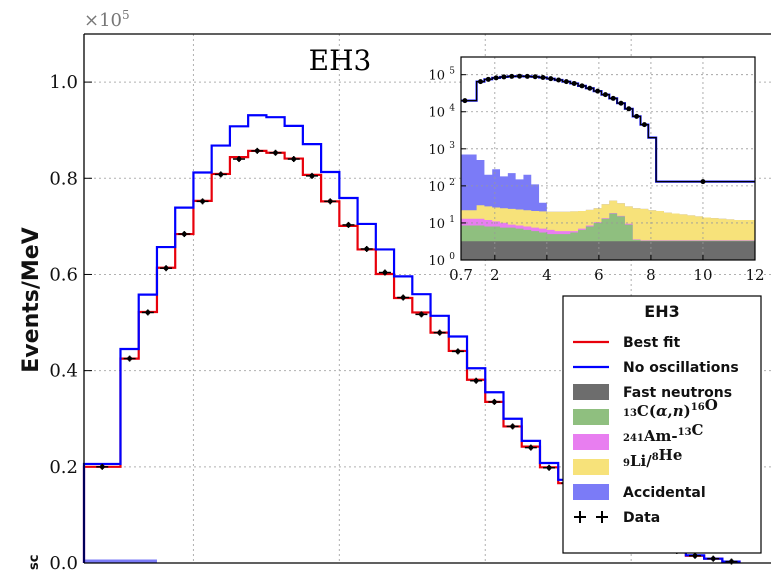 Image resolution: width=771 pixels, height=572 pixels. Describe the element at coordinates (63, 82) in the screenshot. I see `y-tick-label: 1.0` at that location.